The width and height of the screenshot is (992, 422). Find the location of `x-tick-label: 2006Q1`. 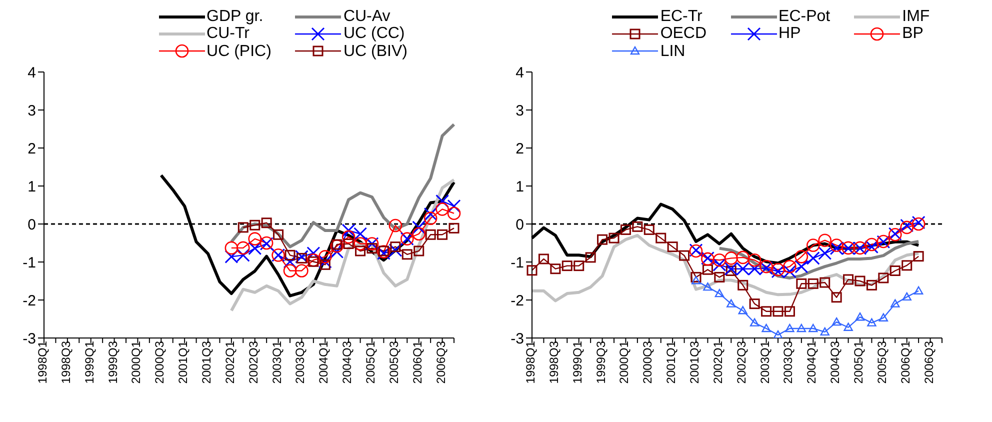

x-tick-label: 2006Q1 is located at coordinates (417, 362).